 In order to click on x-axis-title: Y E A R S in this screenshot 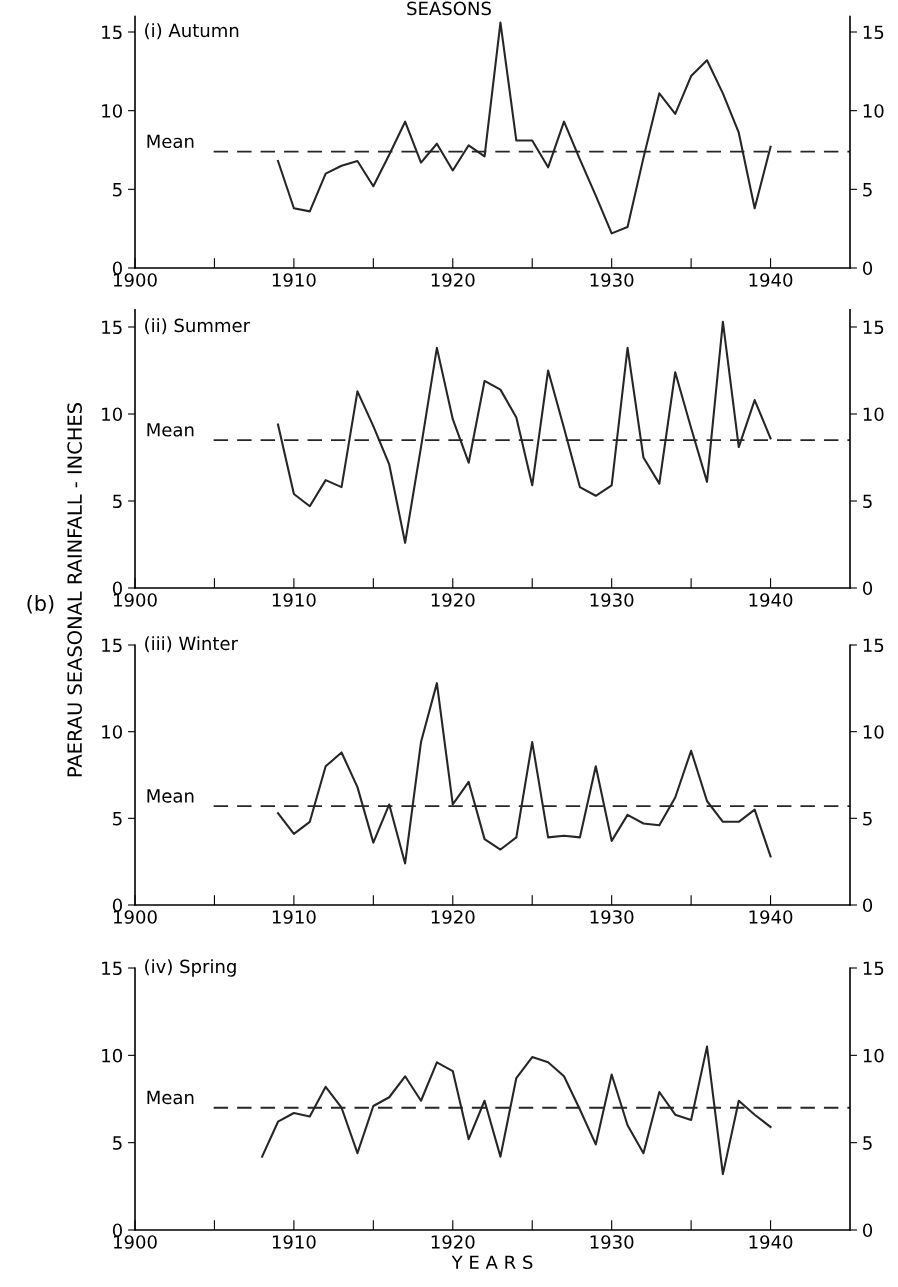, I will do `click(492, 1262)`.